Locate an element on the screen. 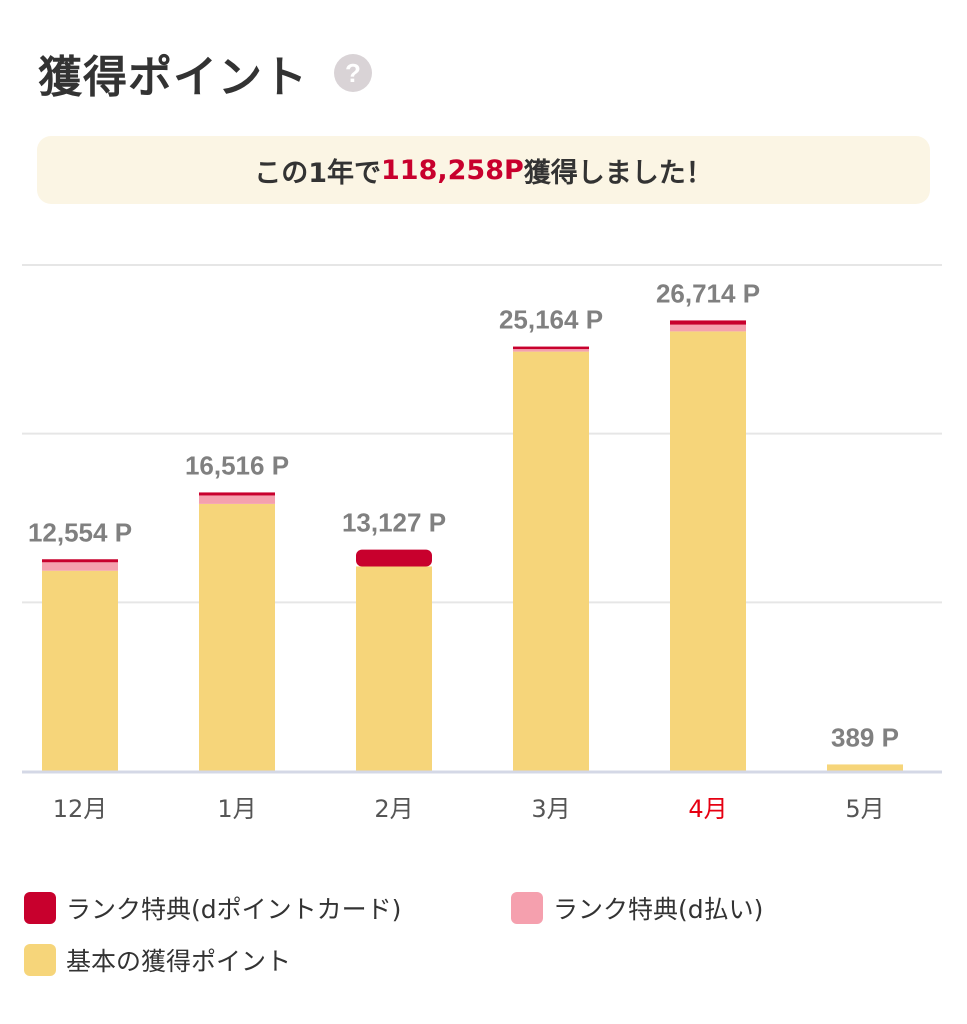 This screenshot has width=967, height=1024. bar-total-label-5: 389 P is located at coordinates (865, 737).